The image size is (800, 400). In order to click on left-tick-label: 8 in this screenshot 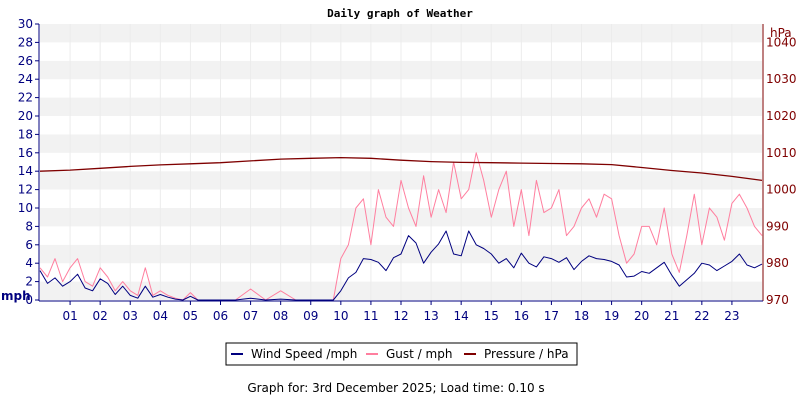, I will do `click(29, 226)`.